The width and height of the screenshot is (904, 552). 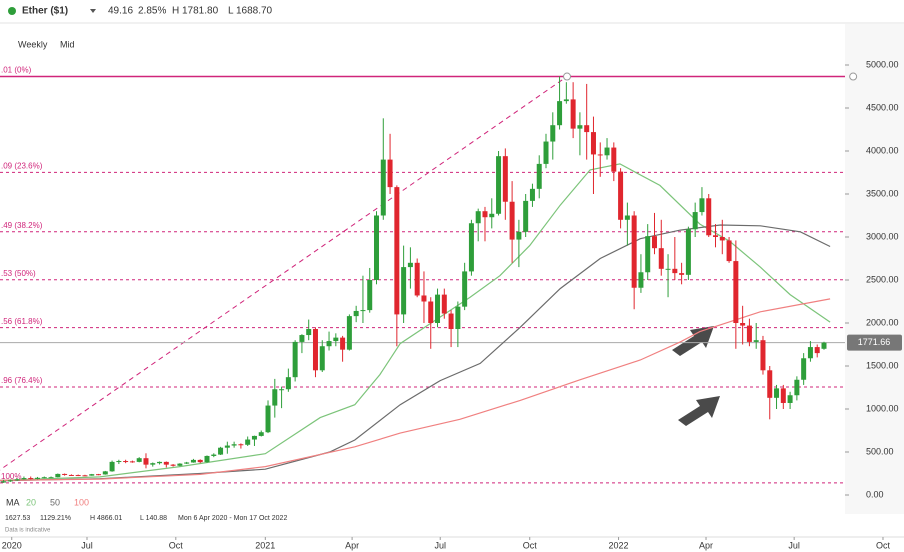 I want to click on y-tick-label: 2000.00, so click(x=882, y=322).